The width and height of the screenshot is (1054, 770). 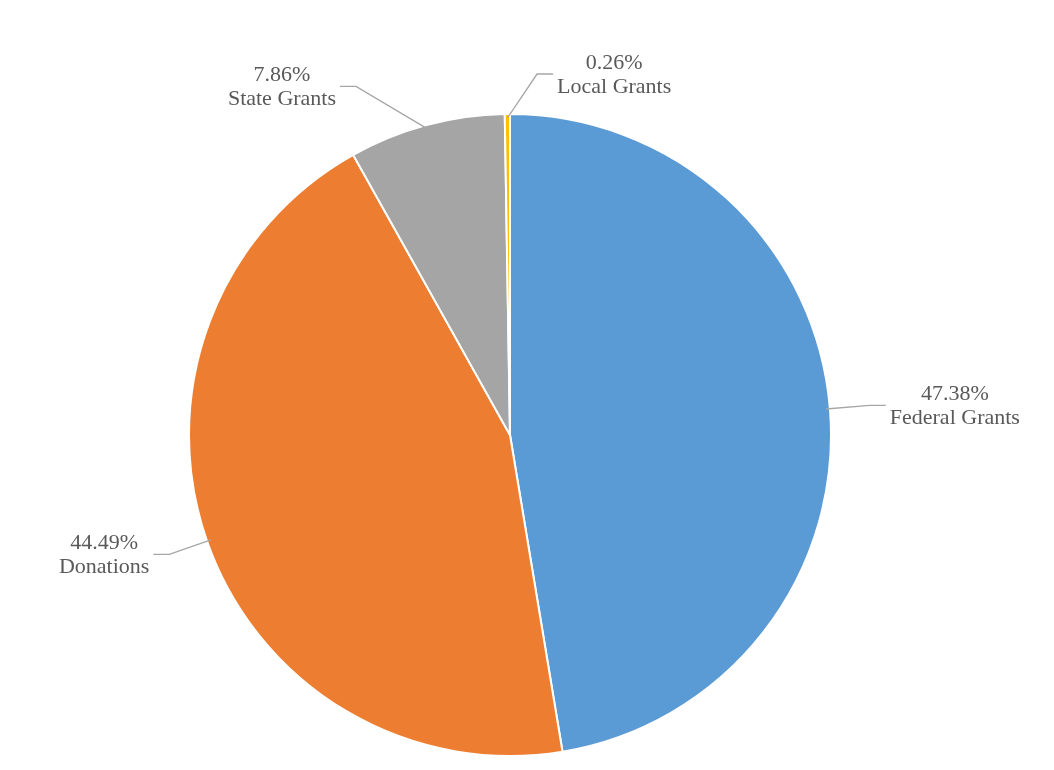 I want to click on data-label: 47.38%, so click(x=954, y=393).